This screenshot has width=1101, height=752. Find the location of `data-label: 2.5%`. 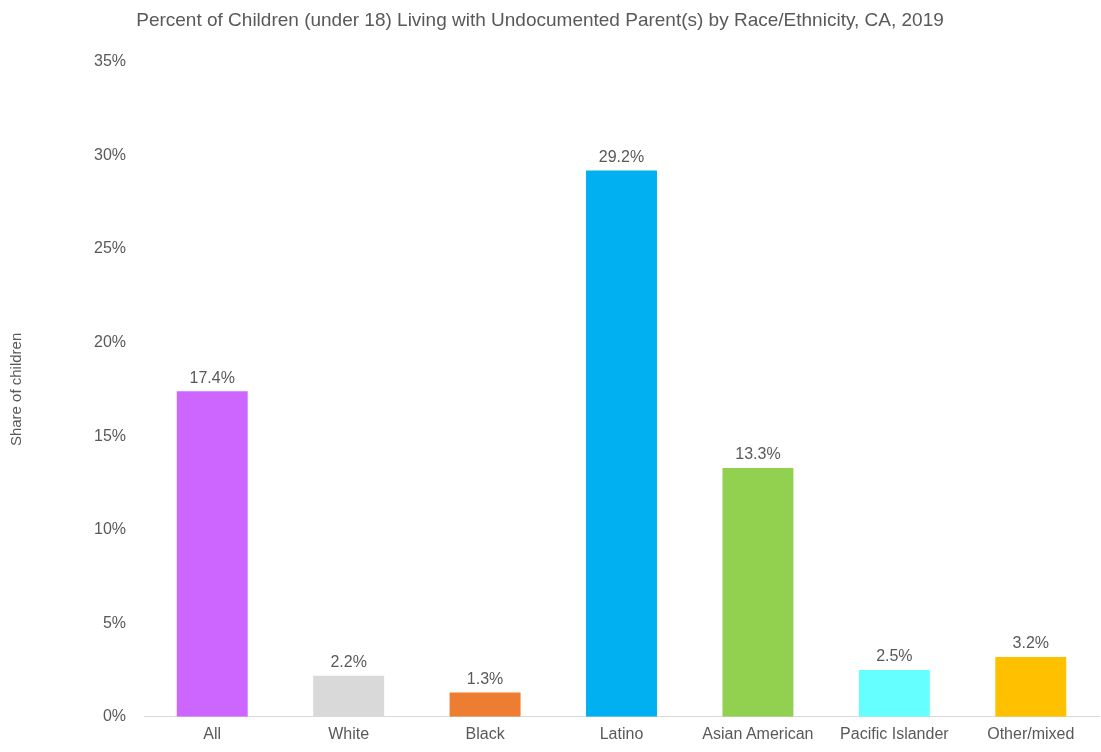

data-label: 2.5% is located at coordinates (894, 656).